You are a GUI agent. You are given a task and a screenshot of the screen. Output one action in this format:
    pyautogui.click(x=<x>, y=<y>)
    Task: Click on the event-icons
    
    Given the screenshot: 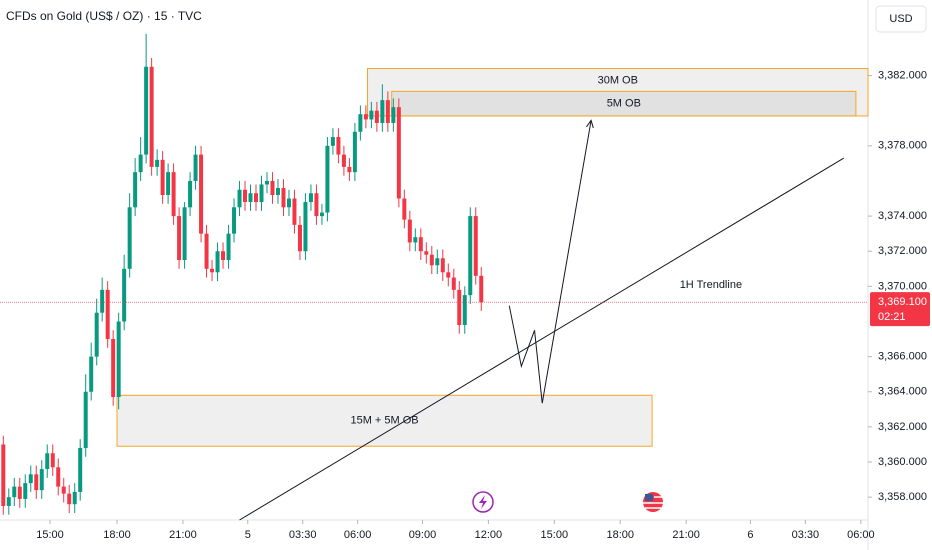 What is the action you would take?
    pyautogui.click(x=567, y=502)
    